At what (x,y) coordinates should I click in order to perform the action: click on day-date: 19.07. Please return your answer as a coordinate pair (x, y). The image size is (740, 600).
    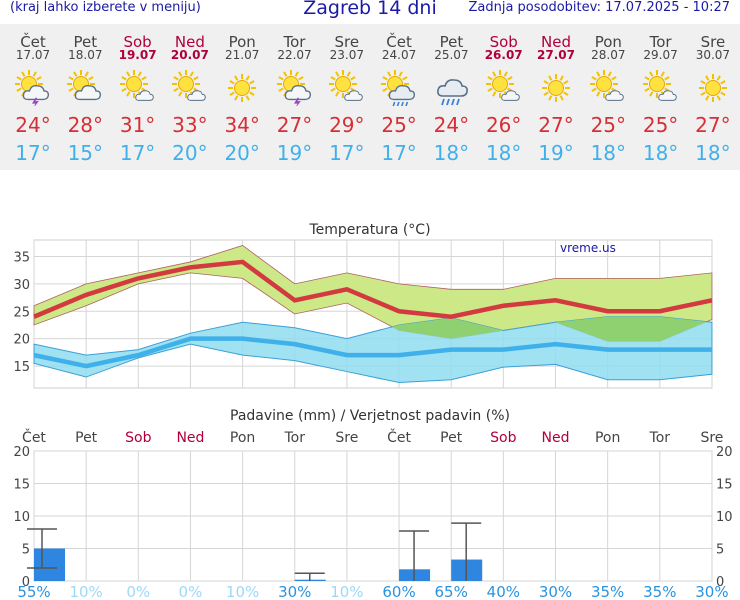
    Looking at the image, I should click on (137, 55).